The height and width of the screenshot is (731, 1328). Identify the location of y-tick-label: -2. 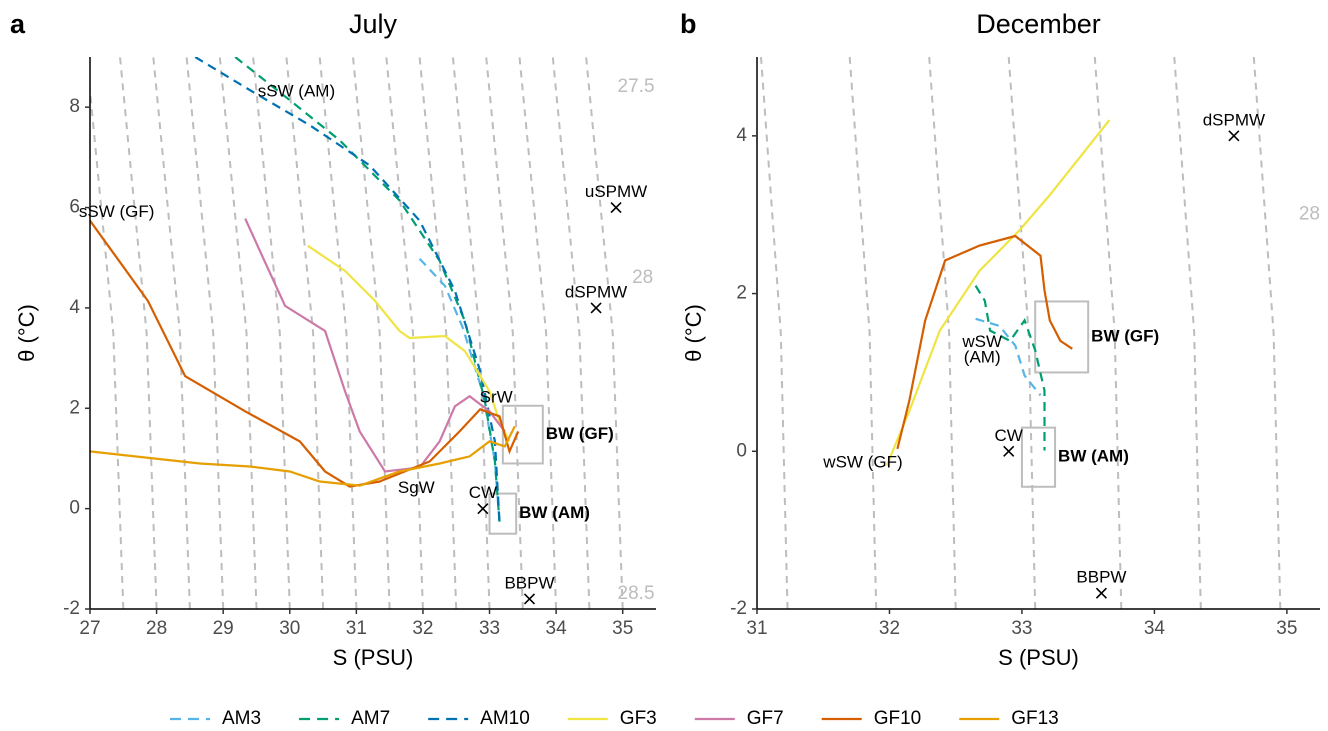
(71, 608).